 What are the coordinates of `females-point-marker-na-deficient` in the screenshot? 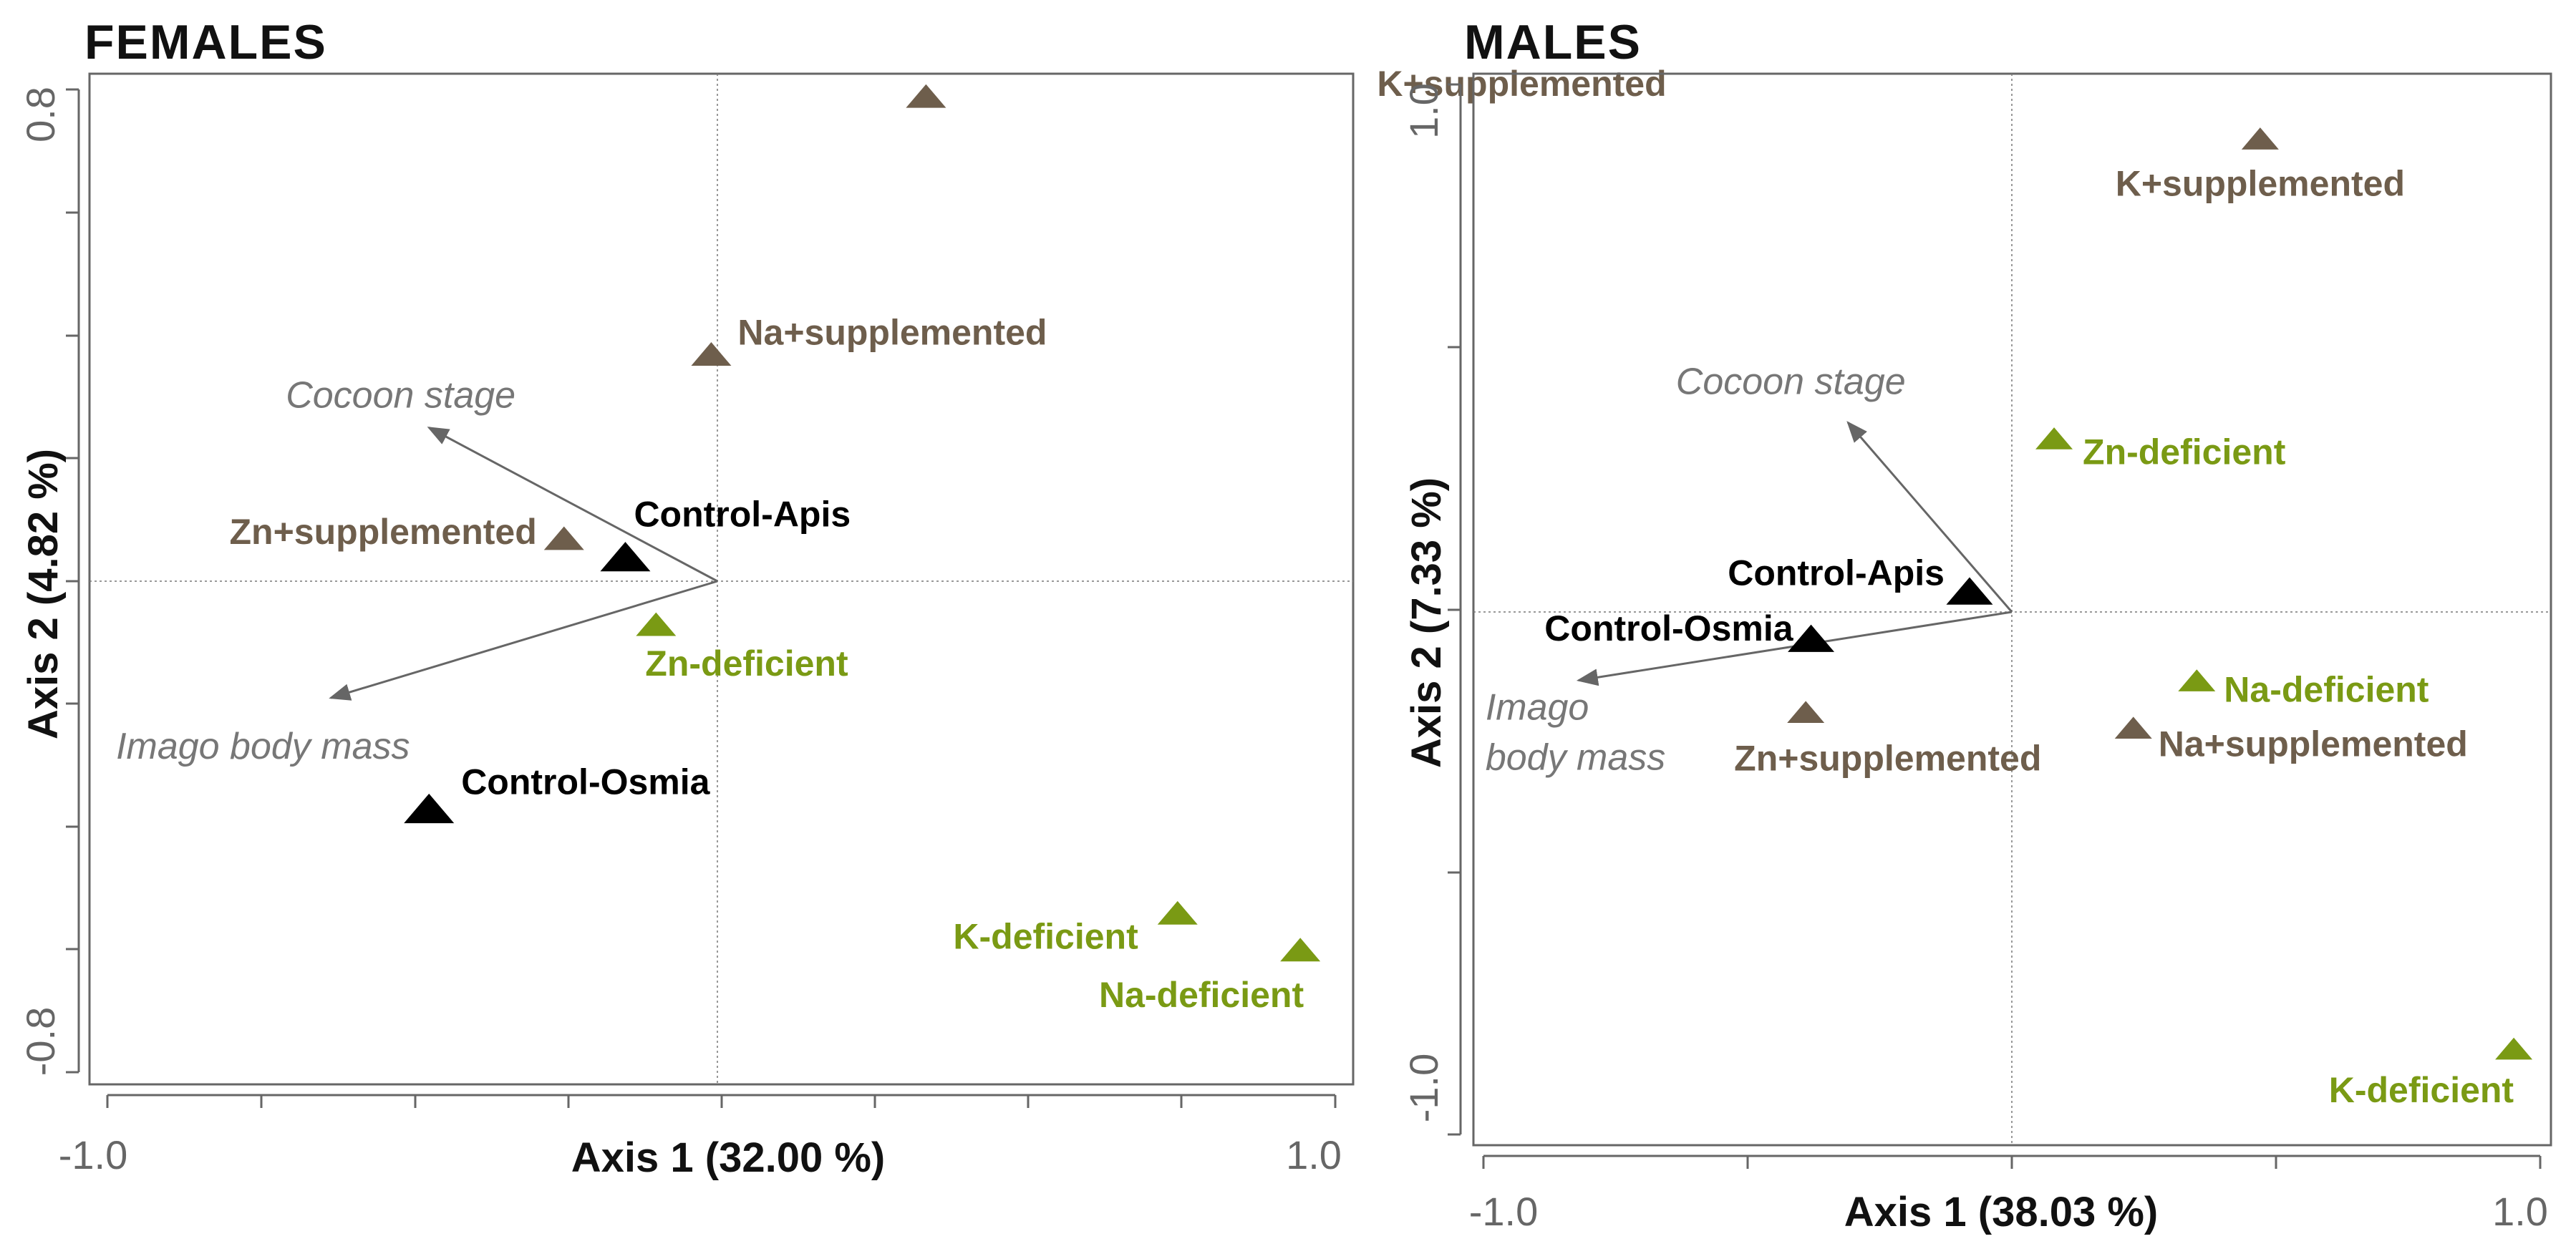 It's located at (1301, 950).